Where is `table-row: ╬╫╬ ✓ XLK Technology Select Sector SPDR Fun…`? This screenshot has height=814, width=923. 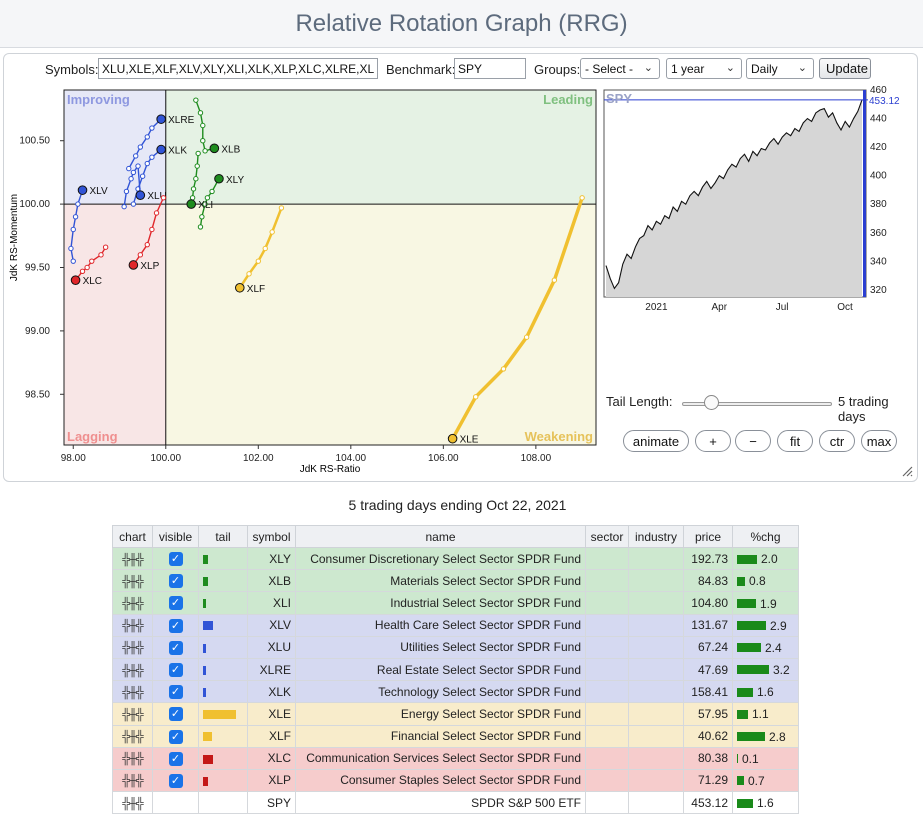 table-row: ╬╫╬ ✓ XLK Technology Select Sector SPDR Fun… is located at coordinates (455, 692).